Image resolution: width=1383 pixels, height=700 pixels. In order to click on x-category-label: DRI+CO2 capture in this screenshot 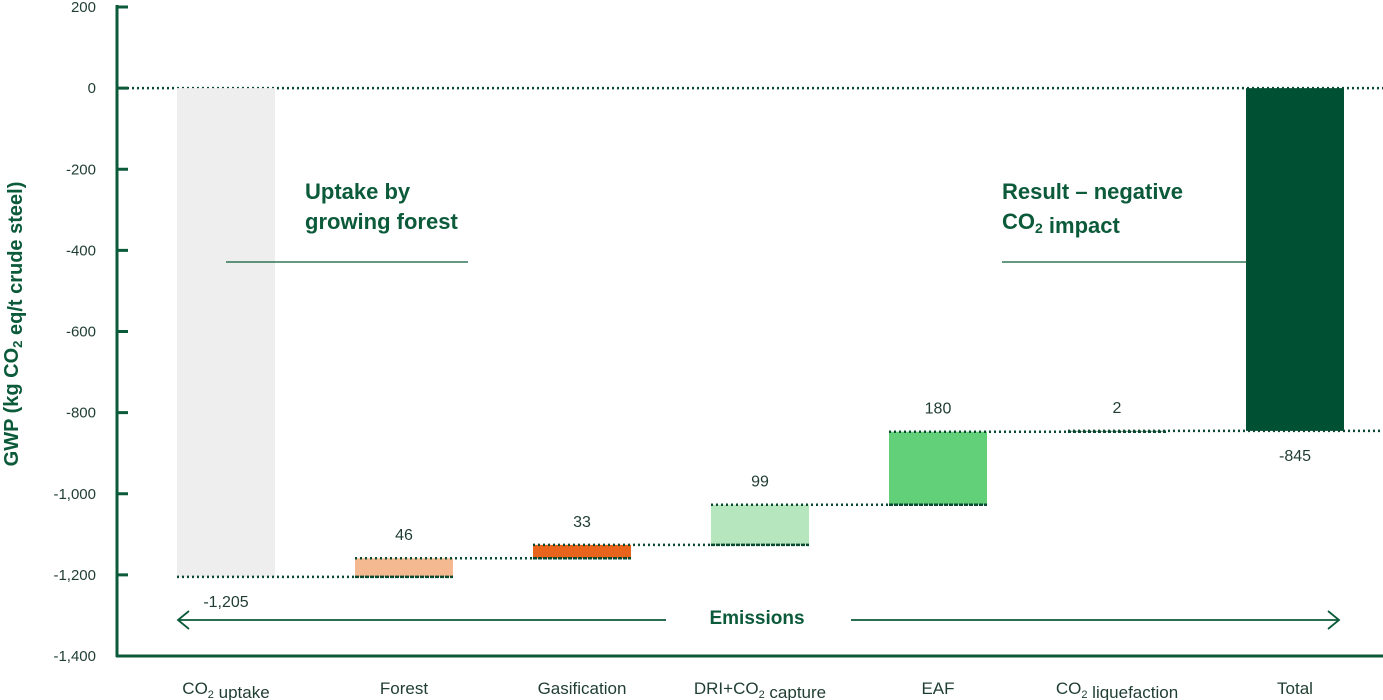, I will do `click(760, 689)`.